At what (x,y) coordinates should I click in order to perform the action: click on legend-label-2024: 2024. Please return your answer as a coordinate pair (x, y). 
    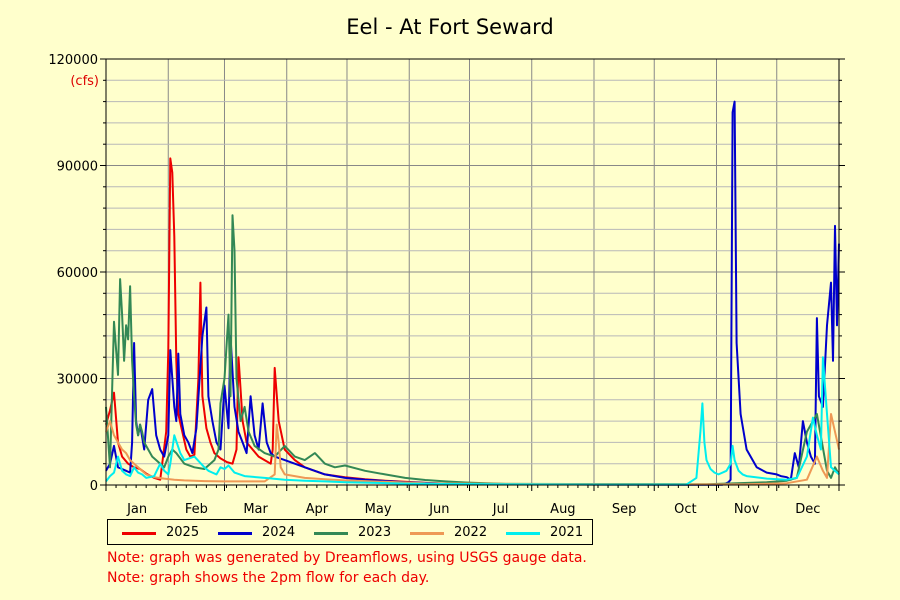
    Looking at the image, I should click on (279, 532).